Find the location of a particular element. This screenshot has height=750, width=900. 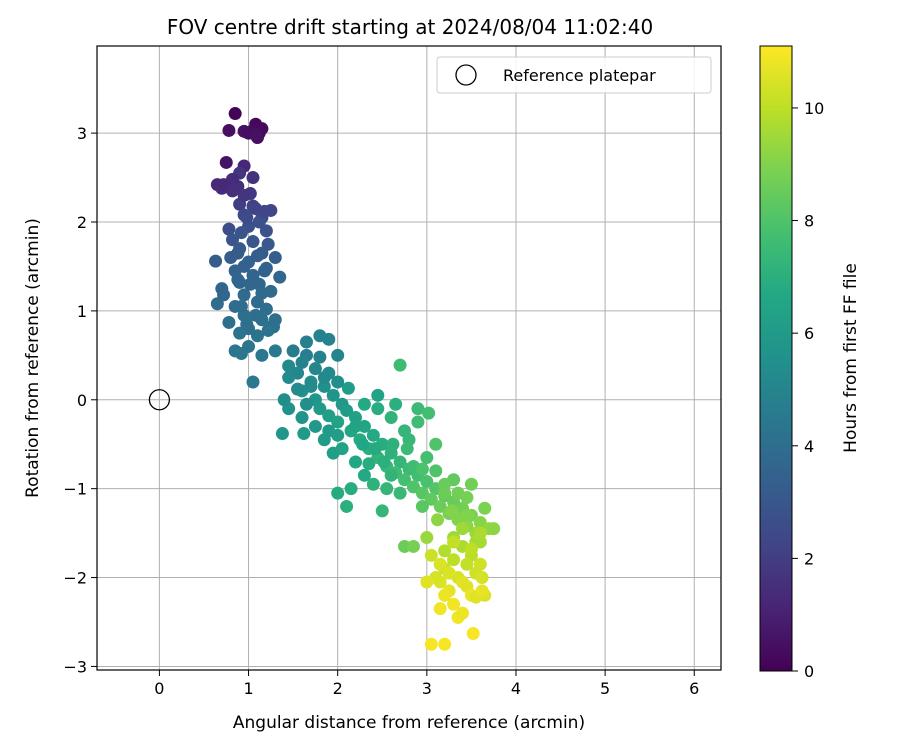

x-tick-label: 0 is located at coordinates (159, 688).